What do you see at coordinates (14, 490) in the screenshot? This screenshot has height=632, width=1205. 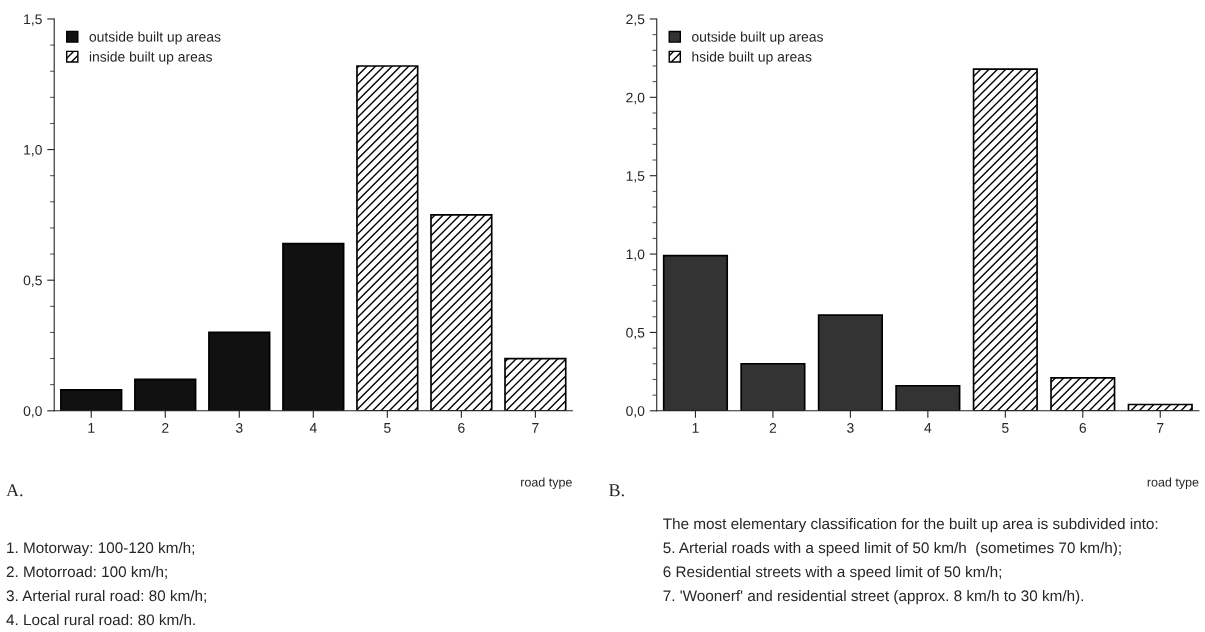 I see `text: A.` at bounding box center [14, 490].